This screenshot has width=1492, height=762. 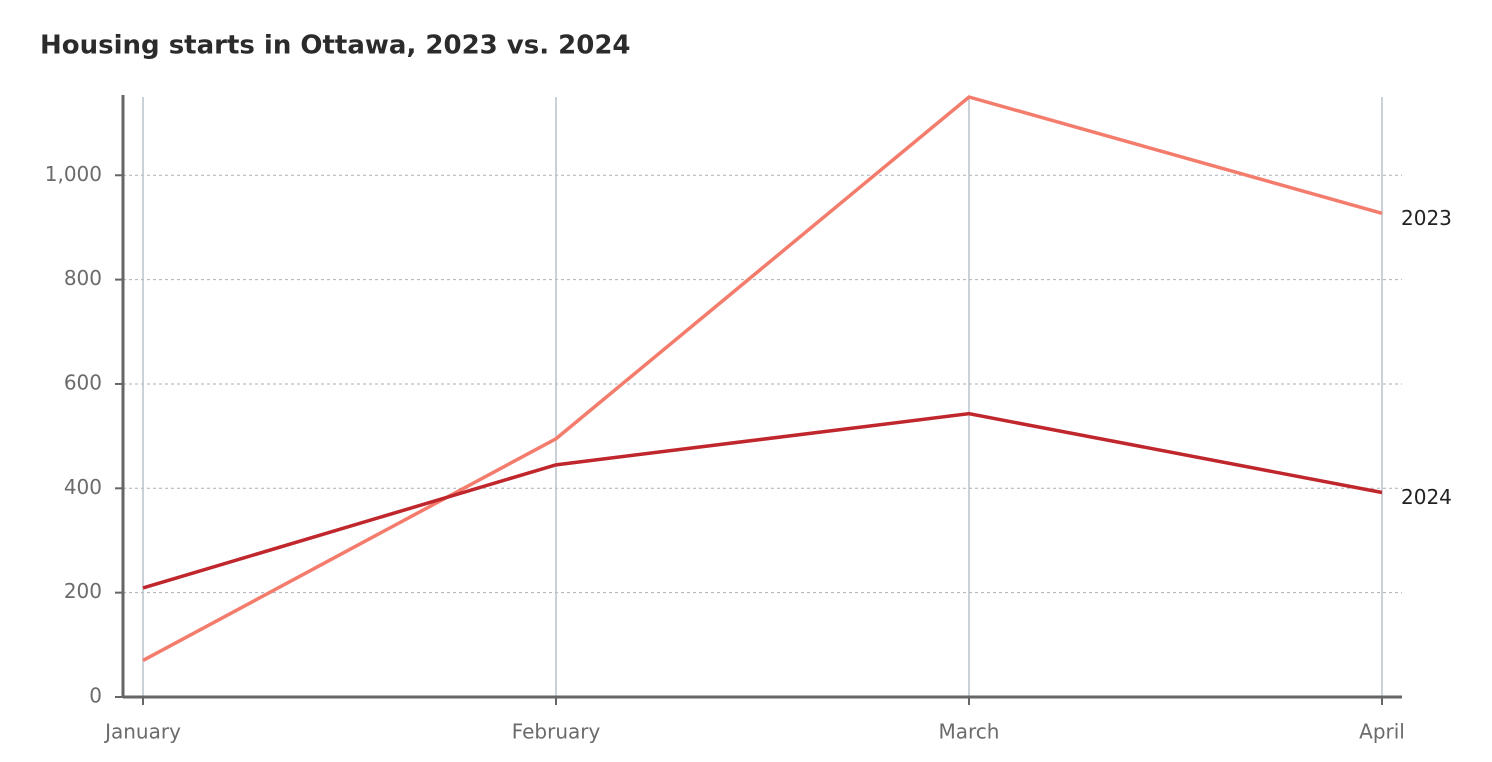 I want to click on y-tick-label: 600, so click(x=83, y=382).